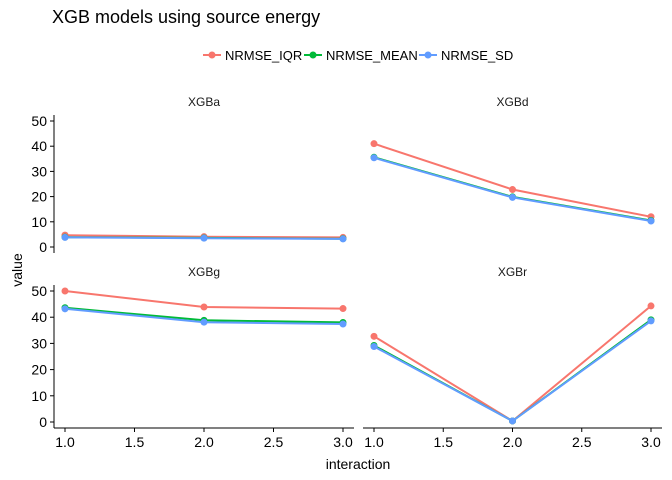 Image resolution: width=672 pixels, height=480 pixels. I want to click on legend-item-nrmse-sd: NRMSE_SD, so click(466, 55).